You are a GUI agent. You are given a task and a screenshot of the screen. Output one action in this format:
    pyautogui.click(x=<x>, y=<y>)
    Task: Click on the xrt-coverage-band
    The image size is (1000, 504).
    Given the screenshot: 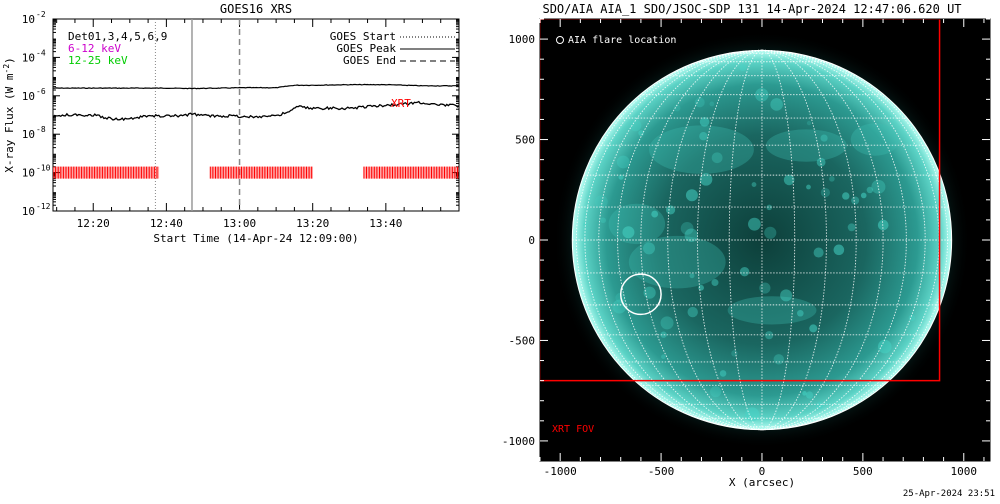 What is the action you would take?
    pyautogui.click(x=106, y=172)
    